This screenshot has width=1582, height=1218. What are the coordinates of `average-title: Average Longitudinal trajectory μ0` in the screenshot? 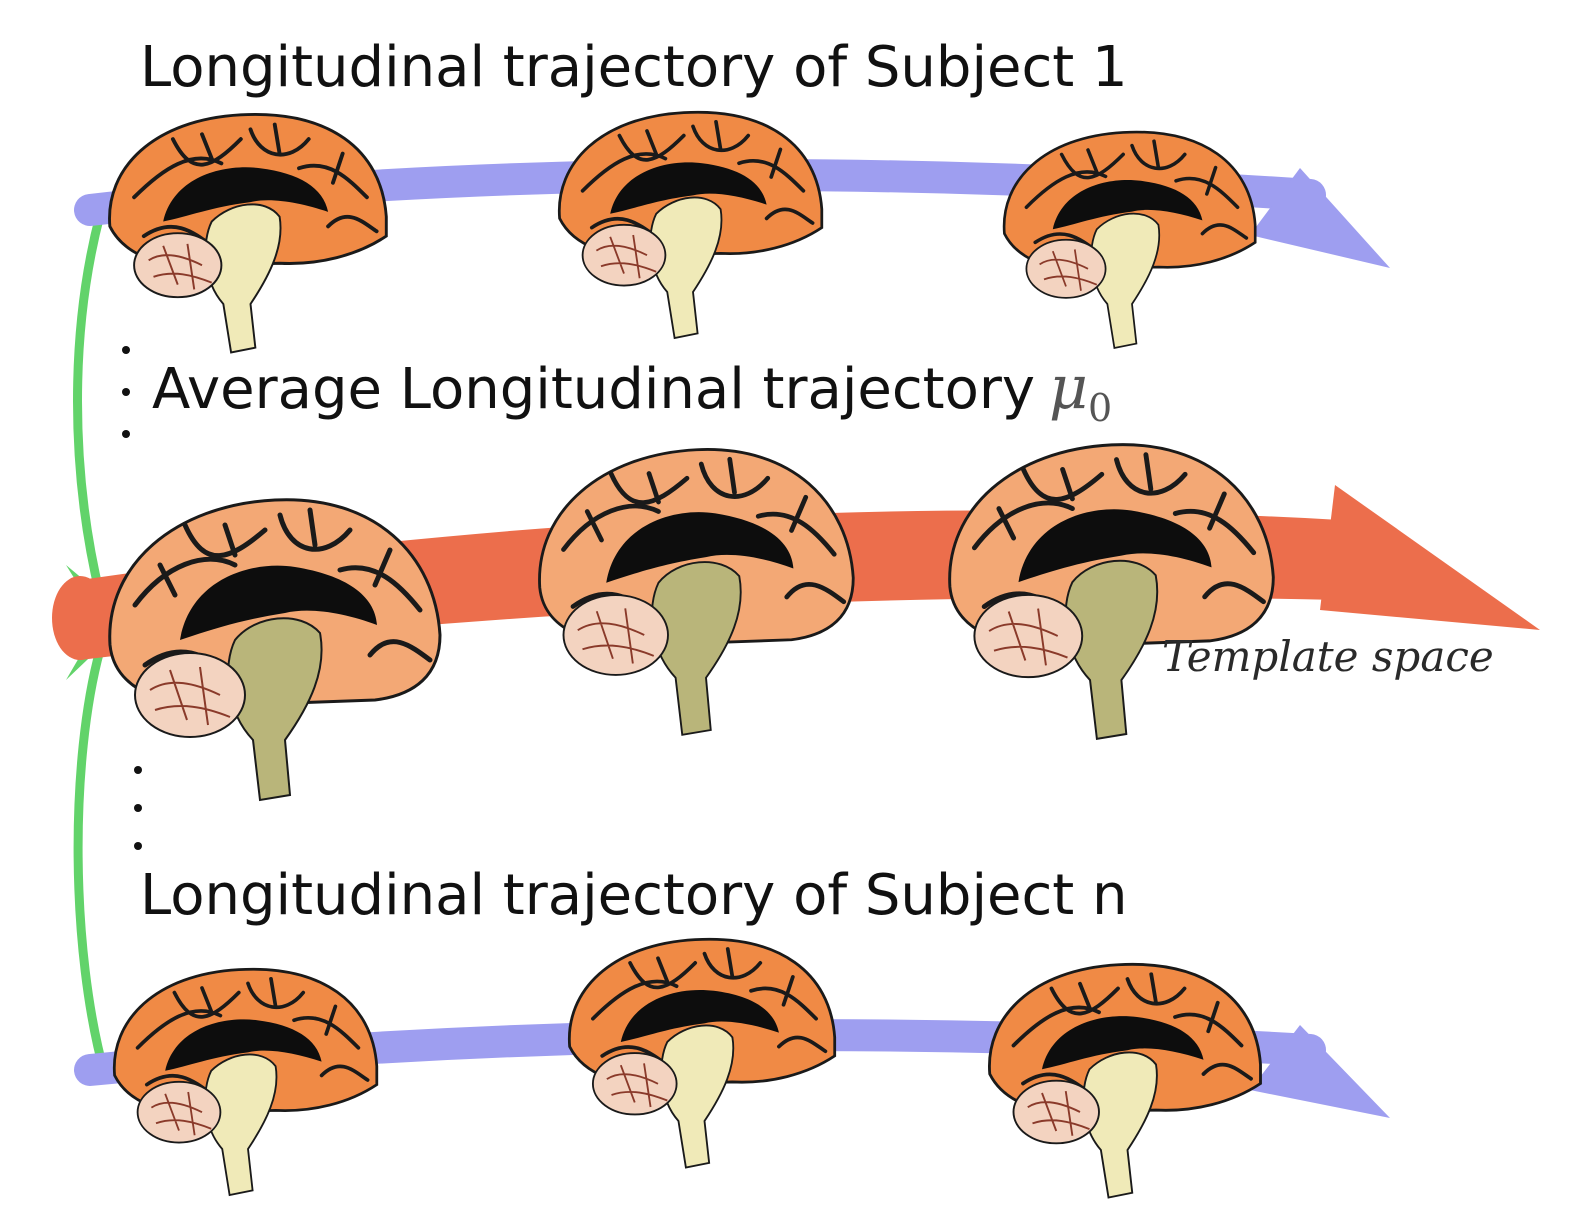 It's located at (632, 392).